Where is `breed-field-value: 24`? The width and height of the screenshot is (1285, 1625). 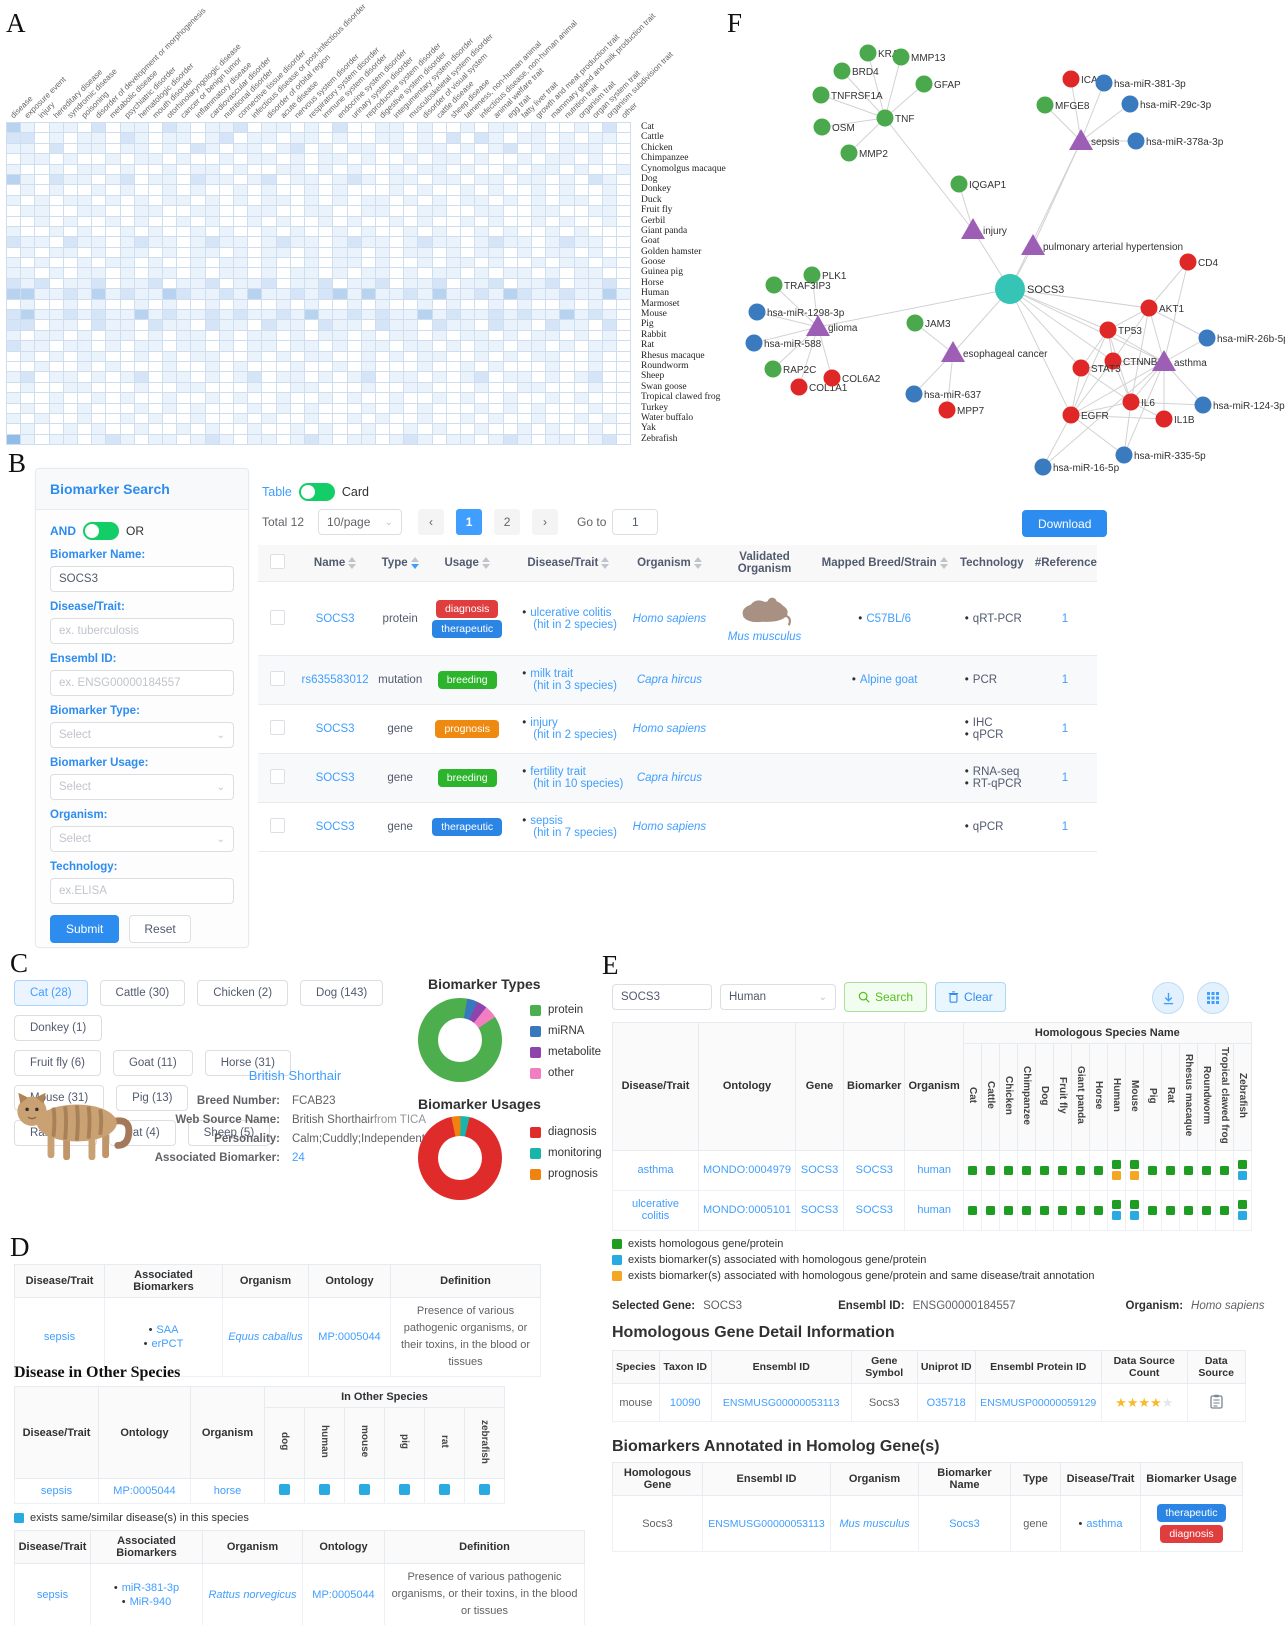
breed-field-value: 24 is located at coordinates (298, 1158).